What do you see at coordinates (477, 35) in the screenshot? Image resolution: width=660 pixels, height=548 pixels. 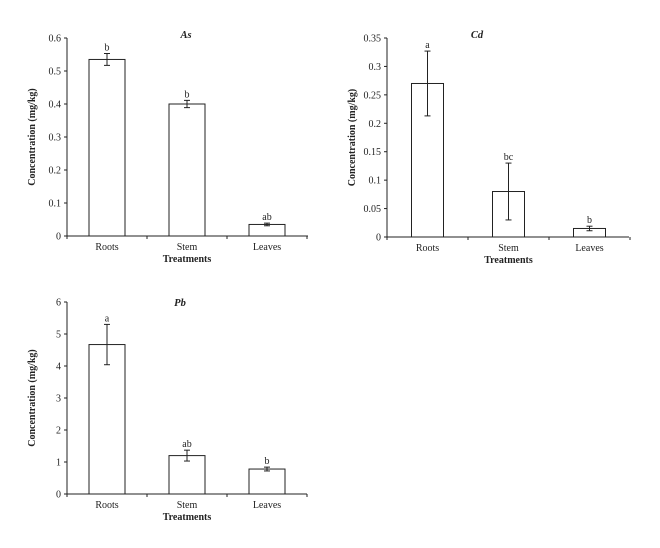 I see `chart-title: Cd` at bounding box center [477, 35].